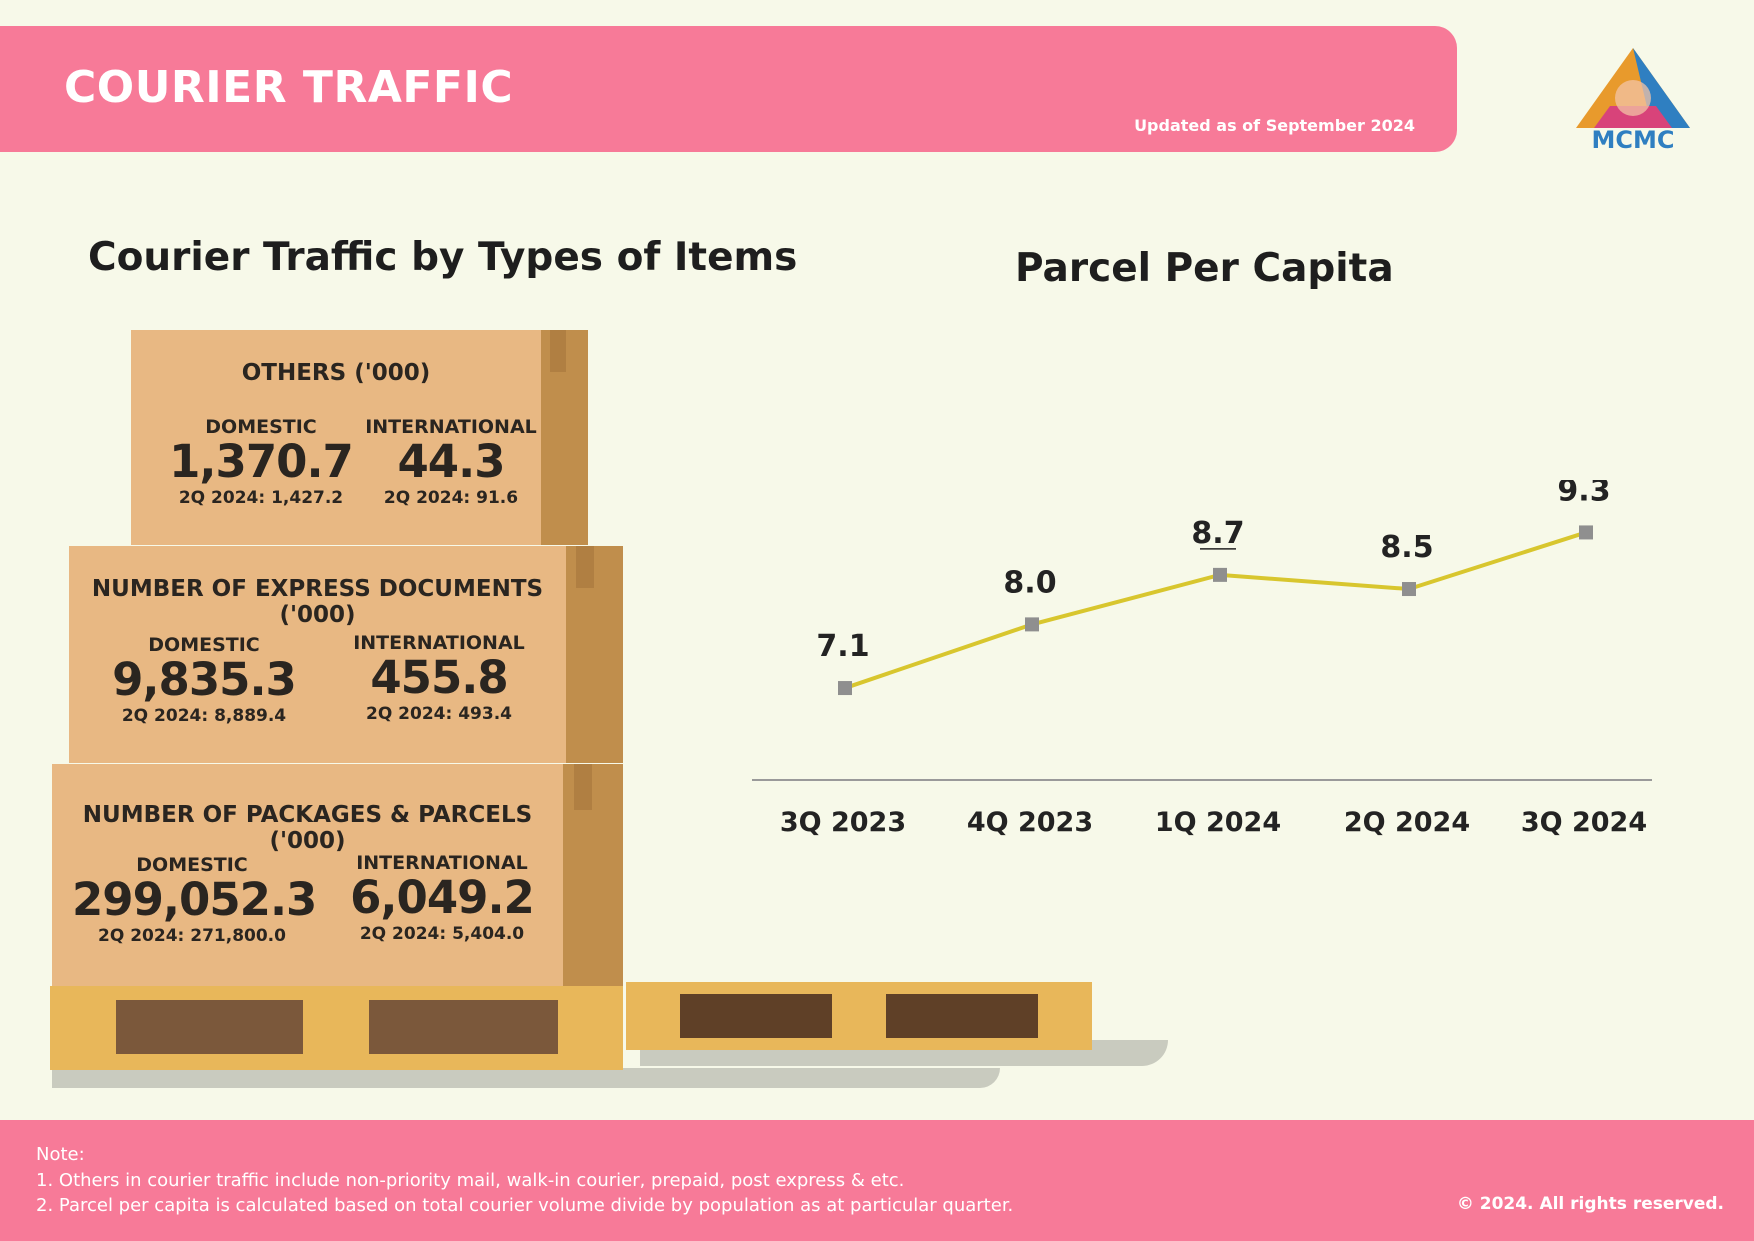  Describe the element at coordinates (1633, 100) in the screenshot. I see `mcmc-logo: MCMC` at that location.